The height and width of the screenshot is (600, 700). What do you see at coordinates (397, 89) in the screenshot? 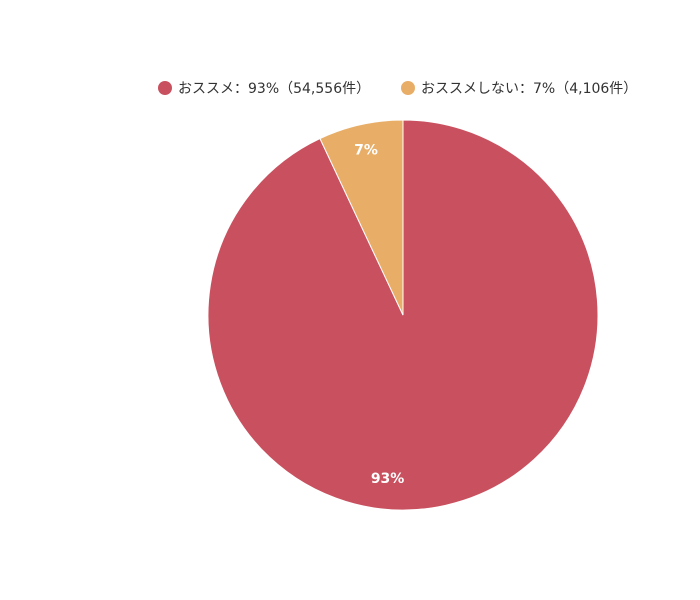
I see `legend: おススメ：93%（54,556件） おススメしない：7%（4,106件）` at bounding box center [397, 89].